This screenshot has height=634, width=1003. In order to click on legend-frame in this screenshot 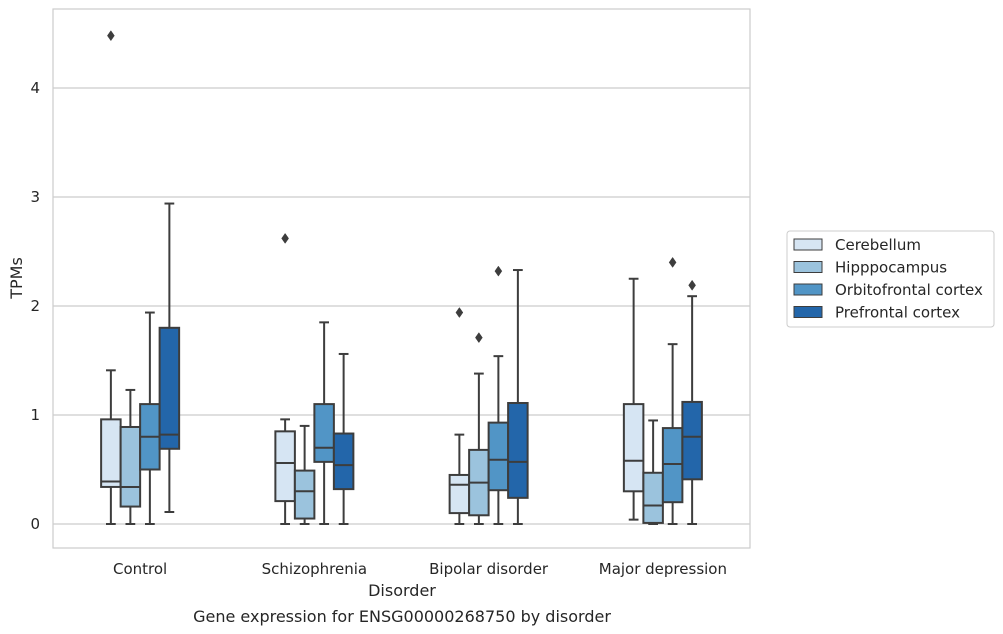, I will do `click(890, 279)`.